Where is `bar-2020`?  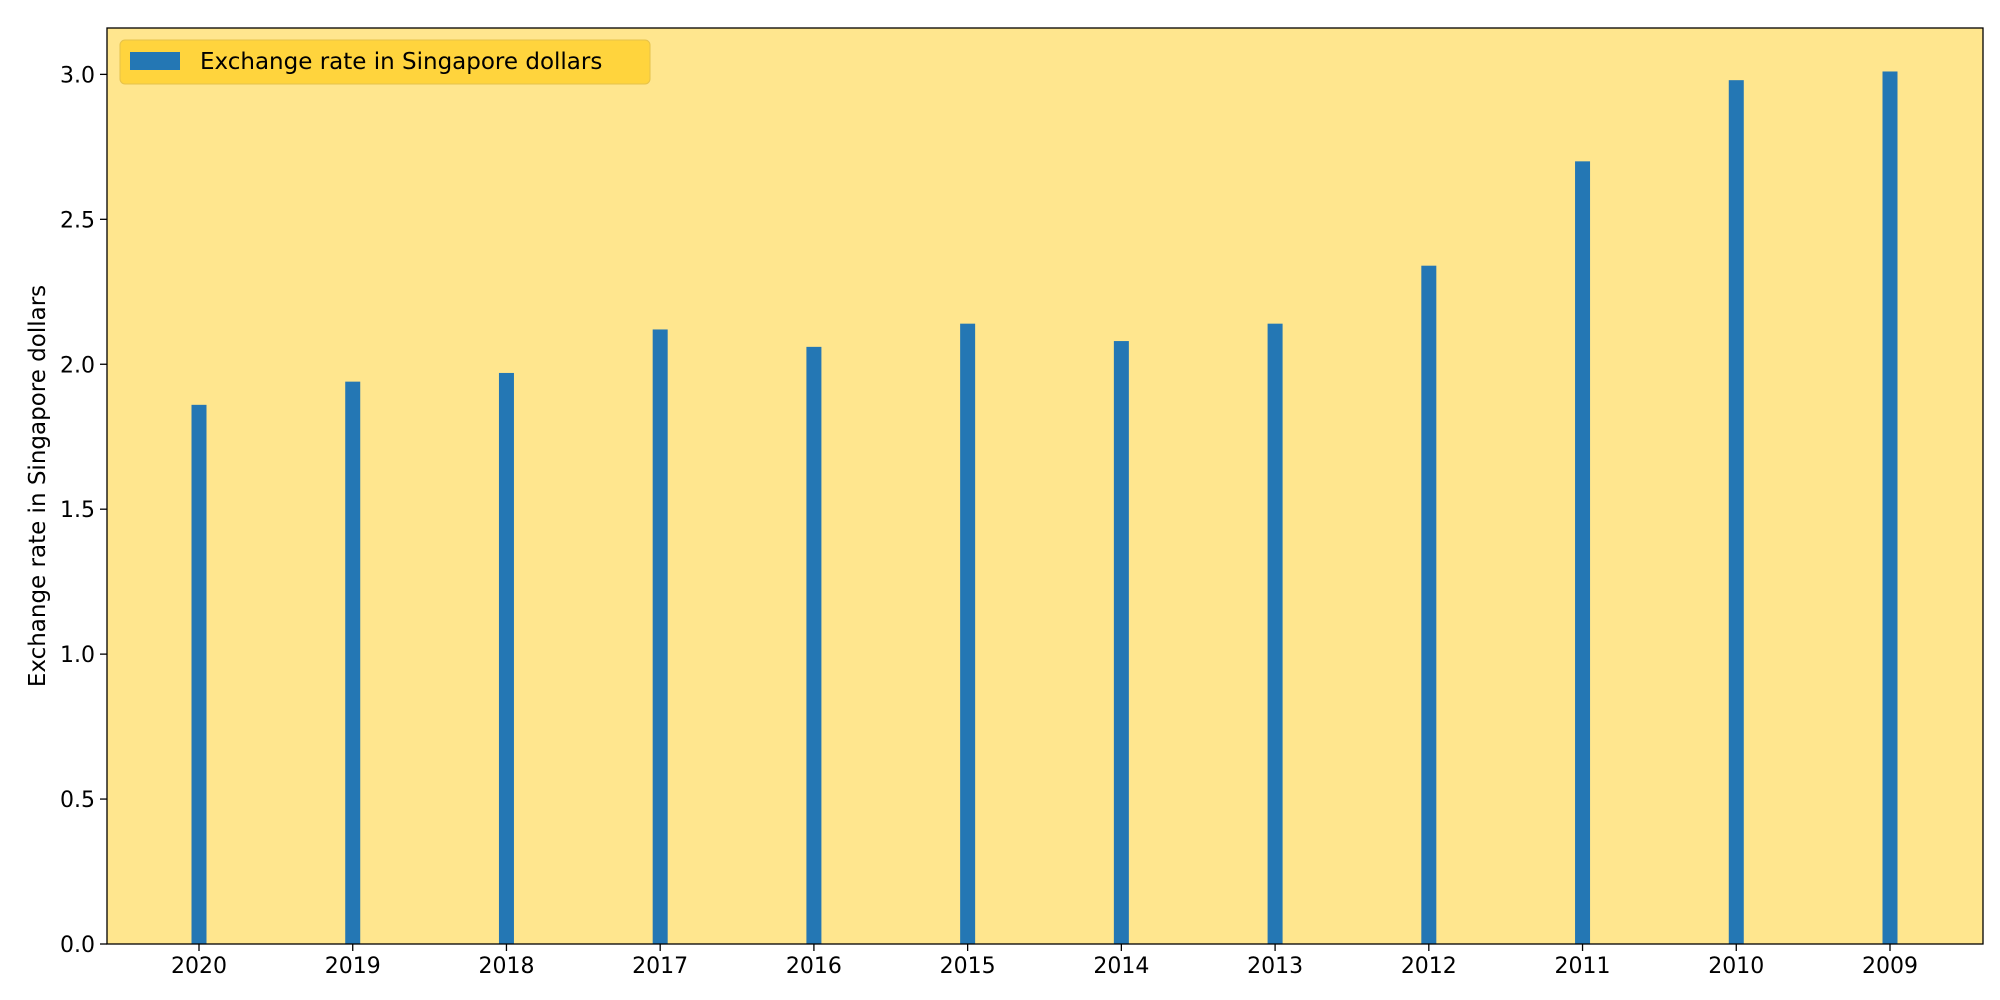
bar-2020 is located at coordinates (199, 674).